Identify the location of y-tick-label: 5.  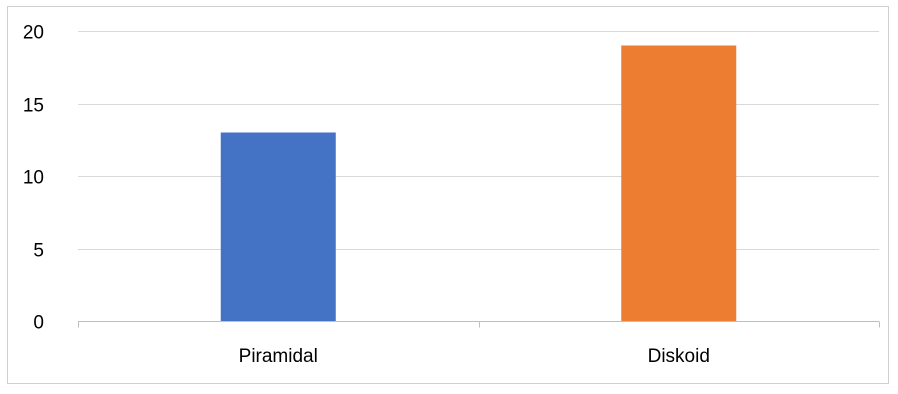
(38, 251).